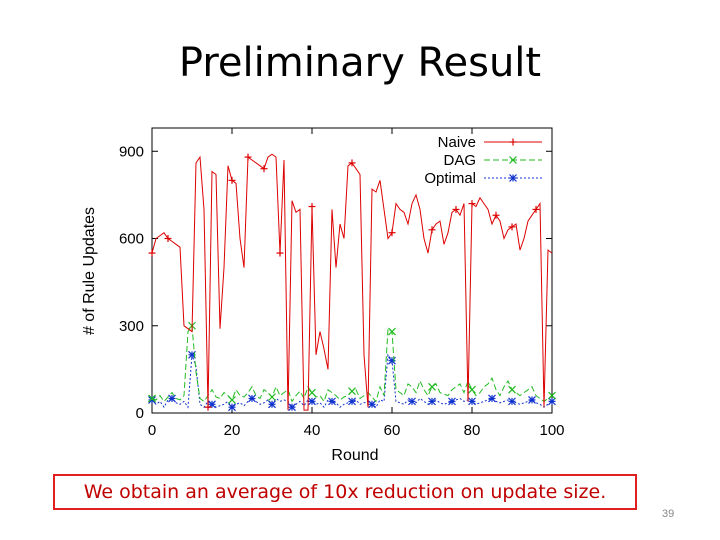 Image resolution: width=720 pixels, height=540 pixels. What do you see at coordinates (354, 455) in the screenshot?
I see `x-axis-label: Round` at bounding box center [354, 455].